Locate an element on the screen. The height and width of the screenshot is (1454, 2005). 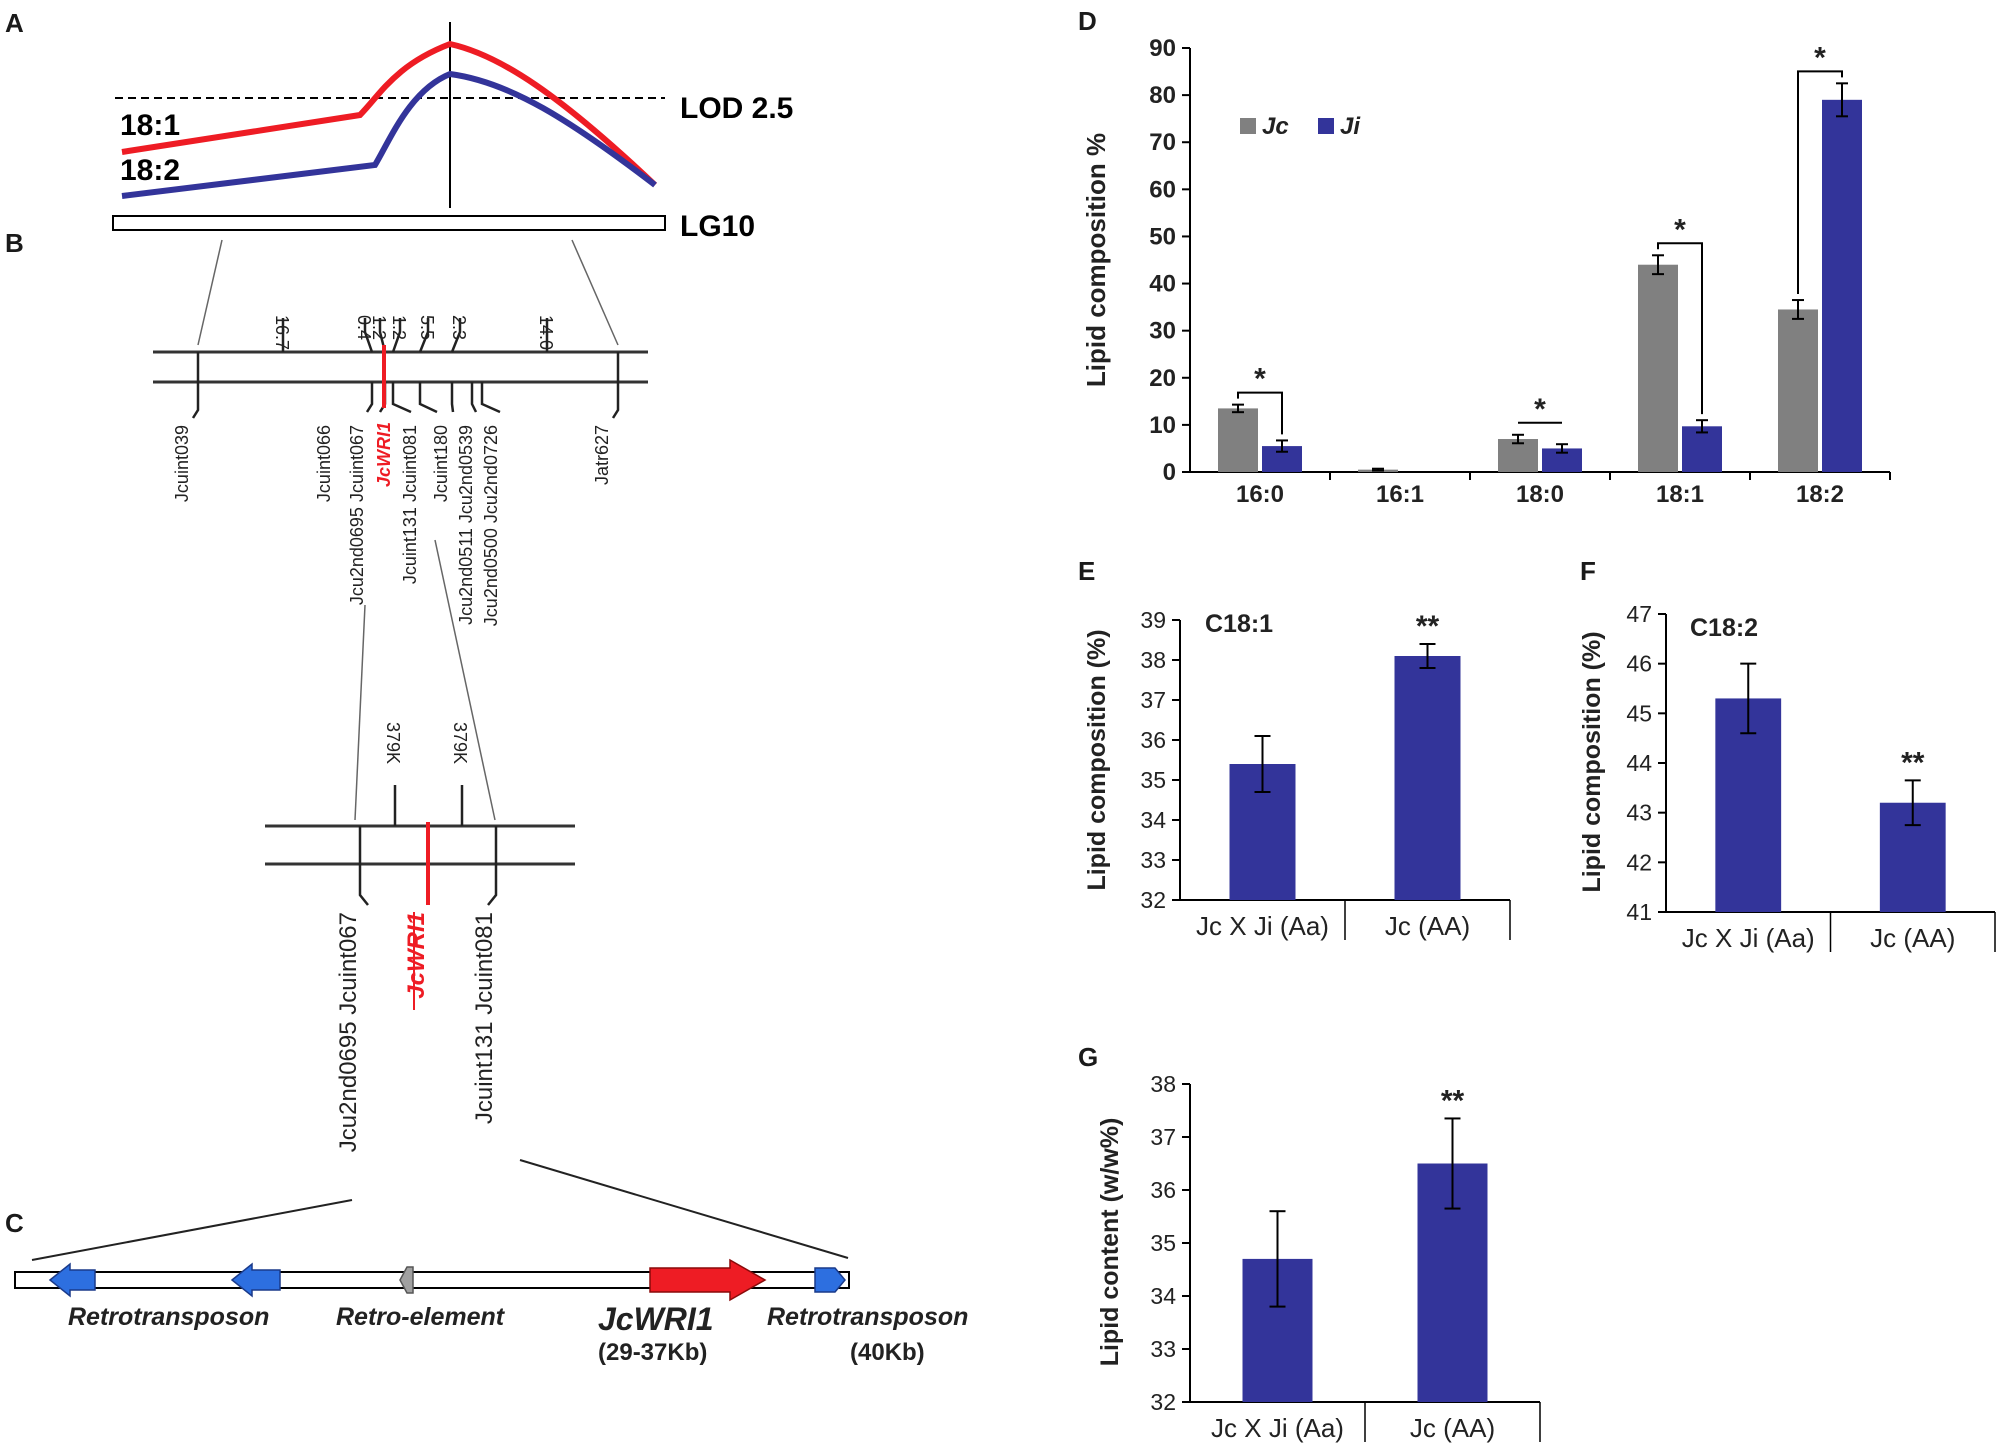
linkage-group-bar is located at coordinates (389, 223).